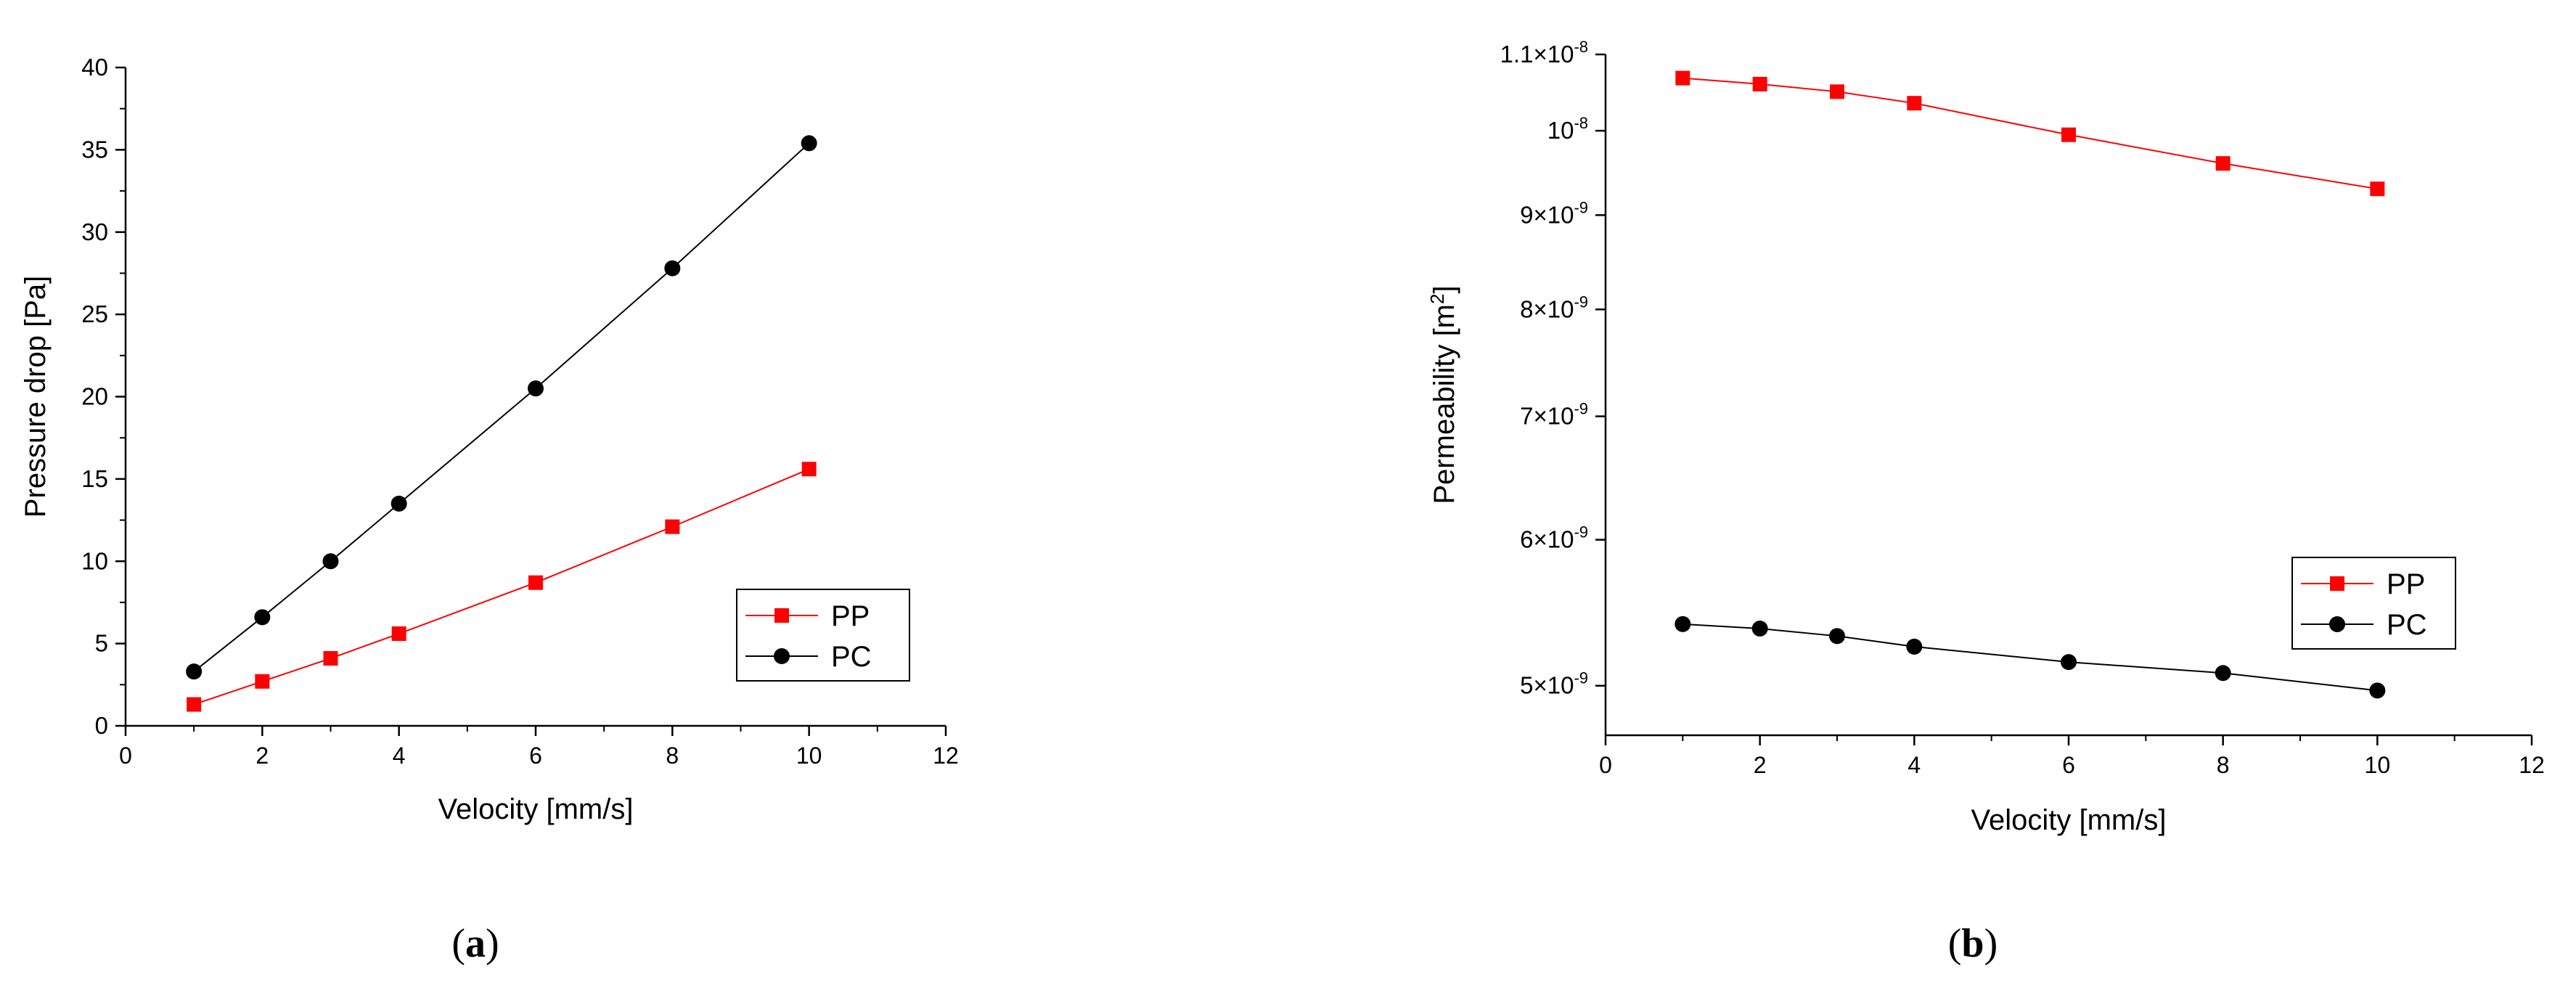 This screenshot has height=1006, width=2576. I want to click on y-tick-label: 10-8, so click(1568, 129).